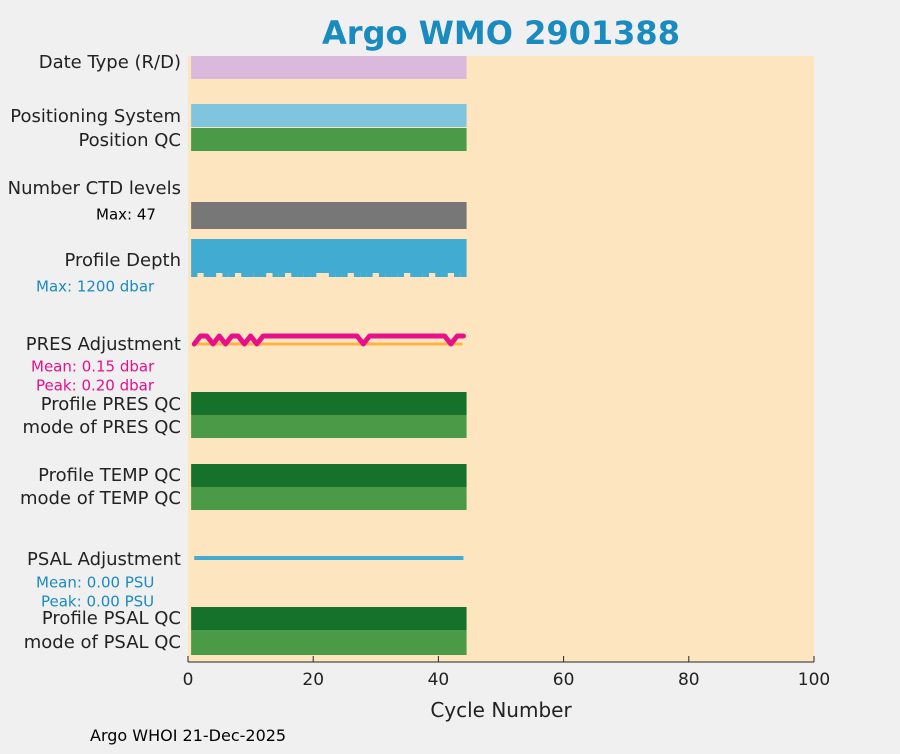 Image resolution: width=900 pixels, height=754 pixels. What do you see at coordinates (111, 618) in the screenshot?
I see `profile-psal-qc-row-label: Profile PSAL QC` at bounding box center [111, 618].